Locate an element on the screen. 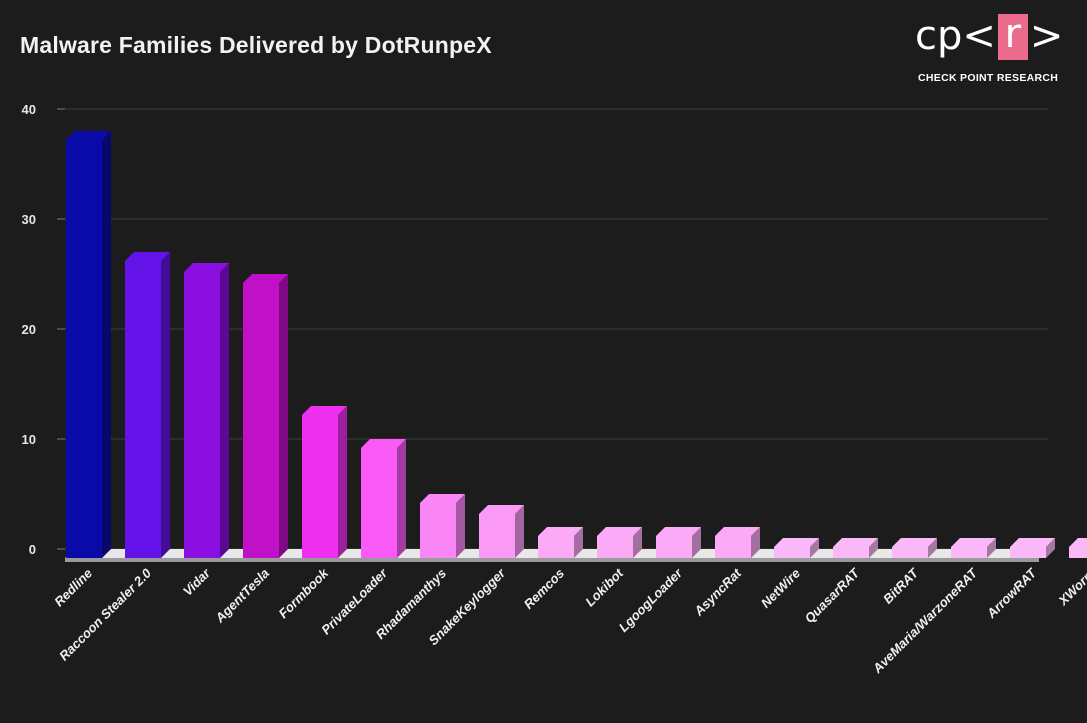 The width and height of the screenshot is (1087, 723). x-tick-label: ArrowRAT is located at coordinates (1011, 593).